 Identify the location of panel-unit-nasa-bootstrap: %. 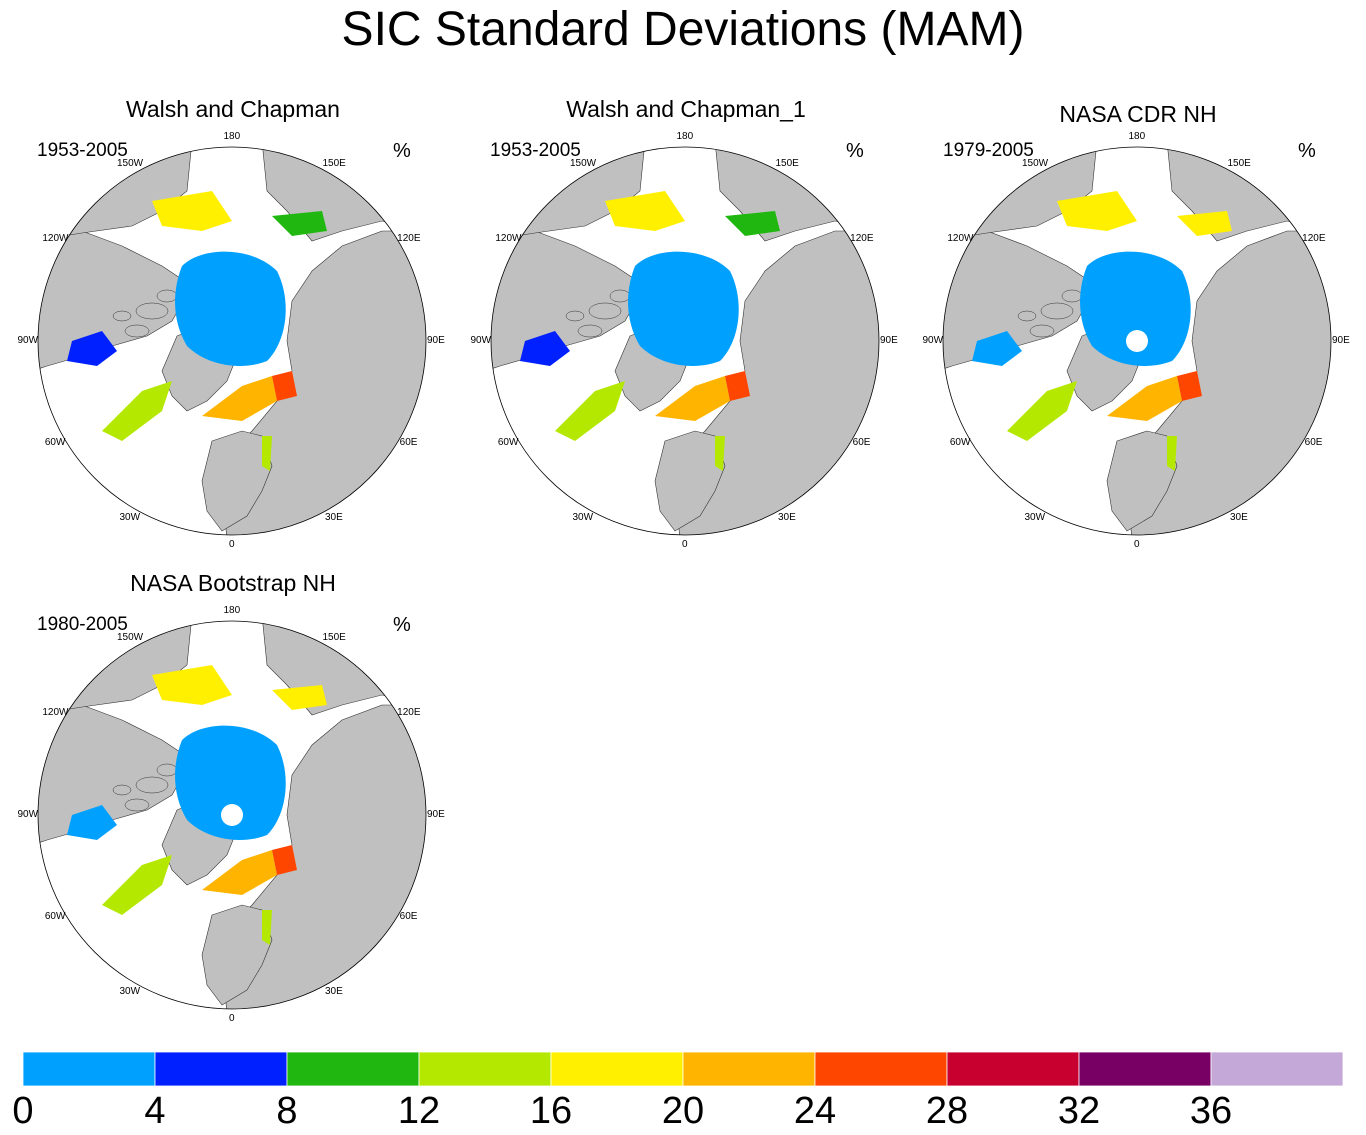
(402, 625).